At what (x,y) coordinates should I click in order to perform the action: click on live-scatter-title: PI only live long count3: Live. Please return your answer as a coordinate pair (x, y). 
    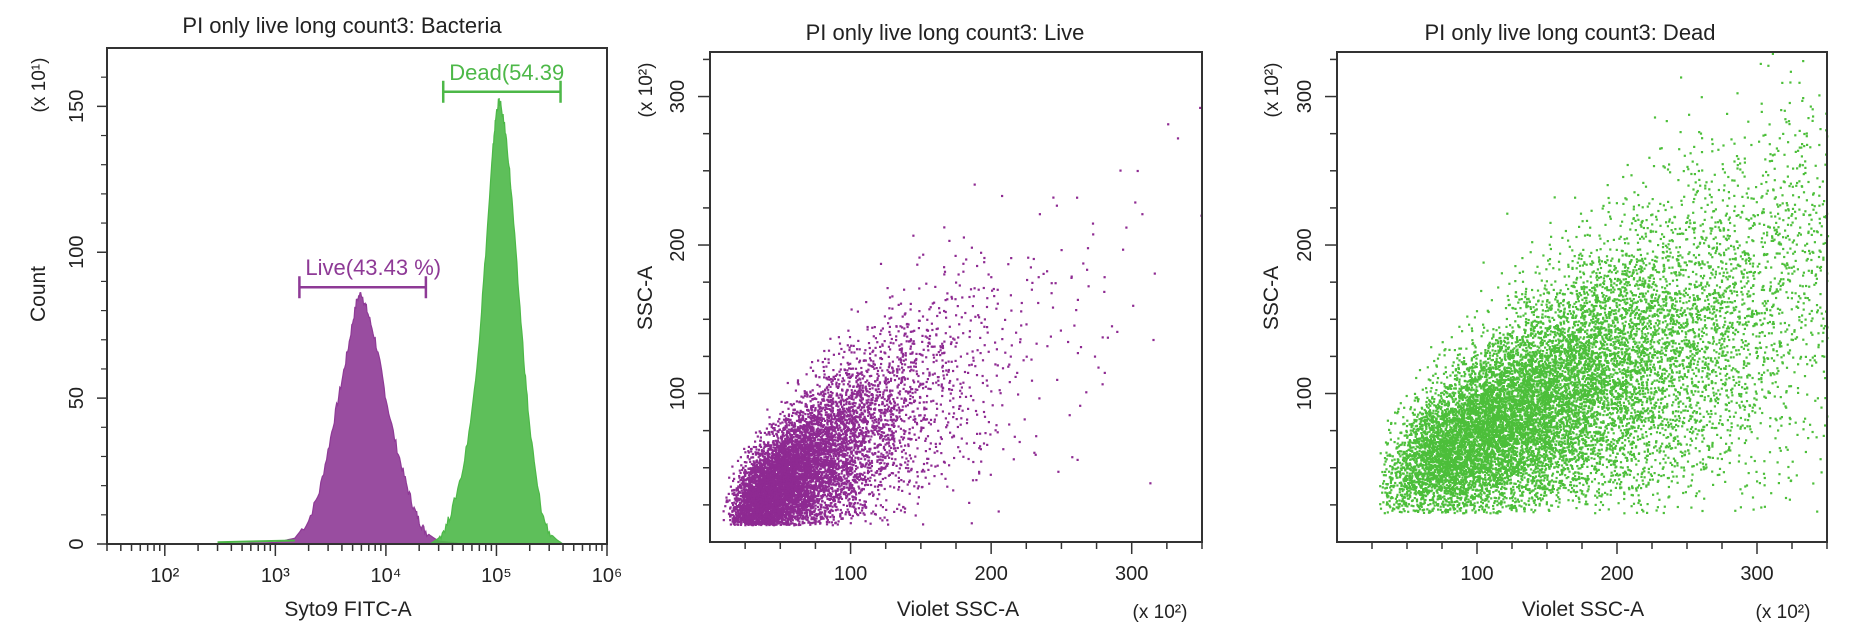
    Looking at the image, I should click on (945, 32).